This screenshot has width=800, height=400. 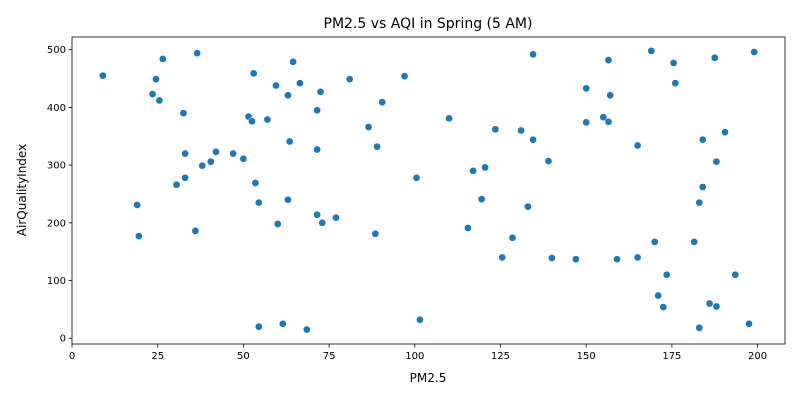 I want to click on x-tick-label: 25, so click(x=157, y=356).